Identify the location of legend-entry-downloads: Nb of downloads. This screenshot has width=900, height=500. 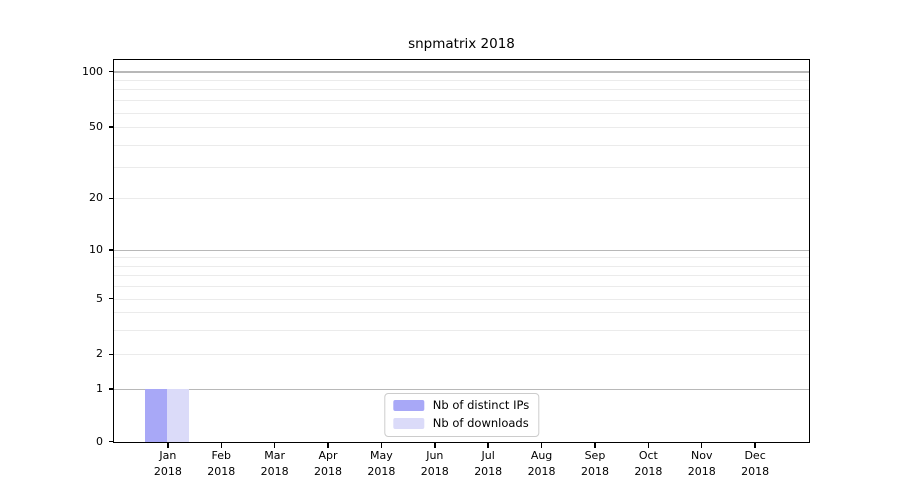
(460, 423).